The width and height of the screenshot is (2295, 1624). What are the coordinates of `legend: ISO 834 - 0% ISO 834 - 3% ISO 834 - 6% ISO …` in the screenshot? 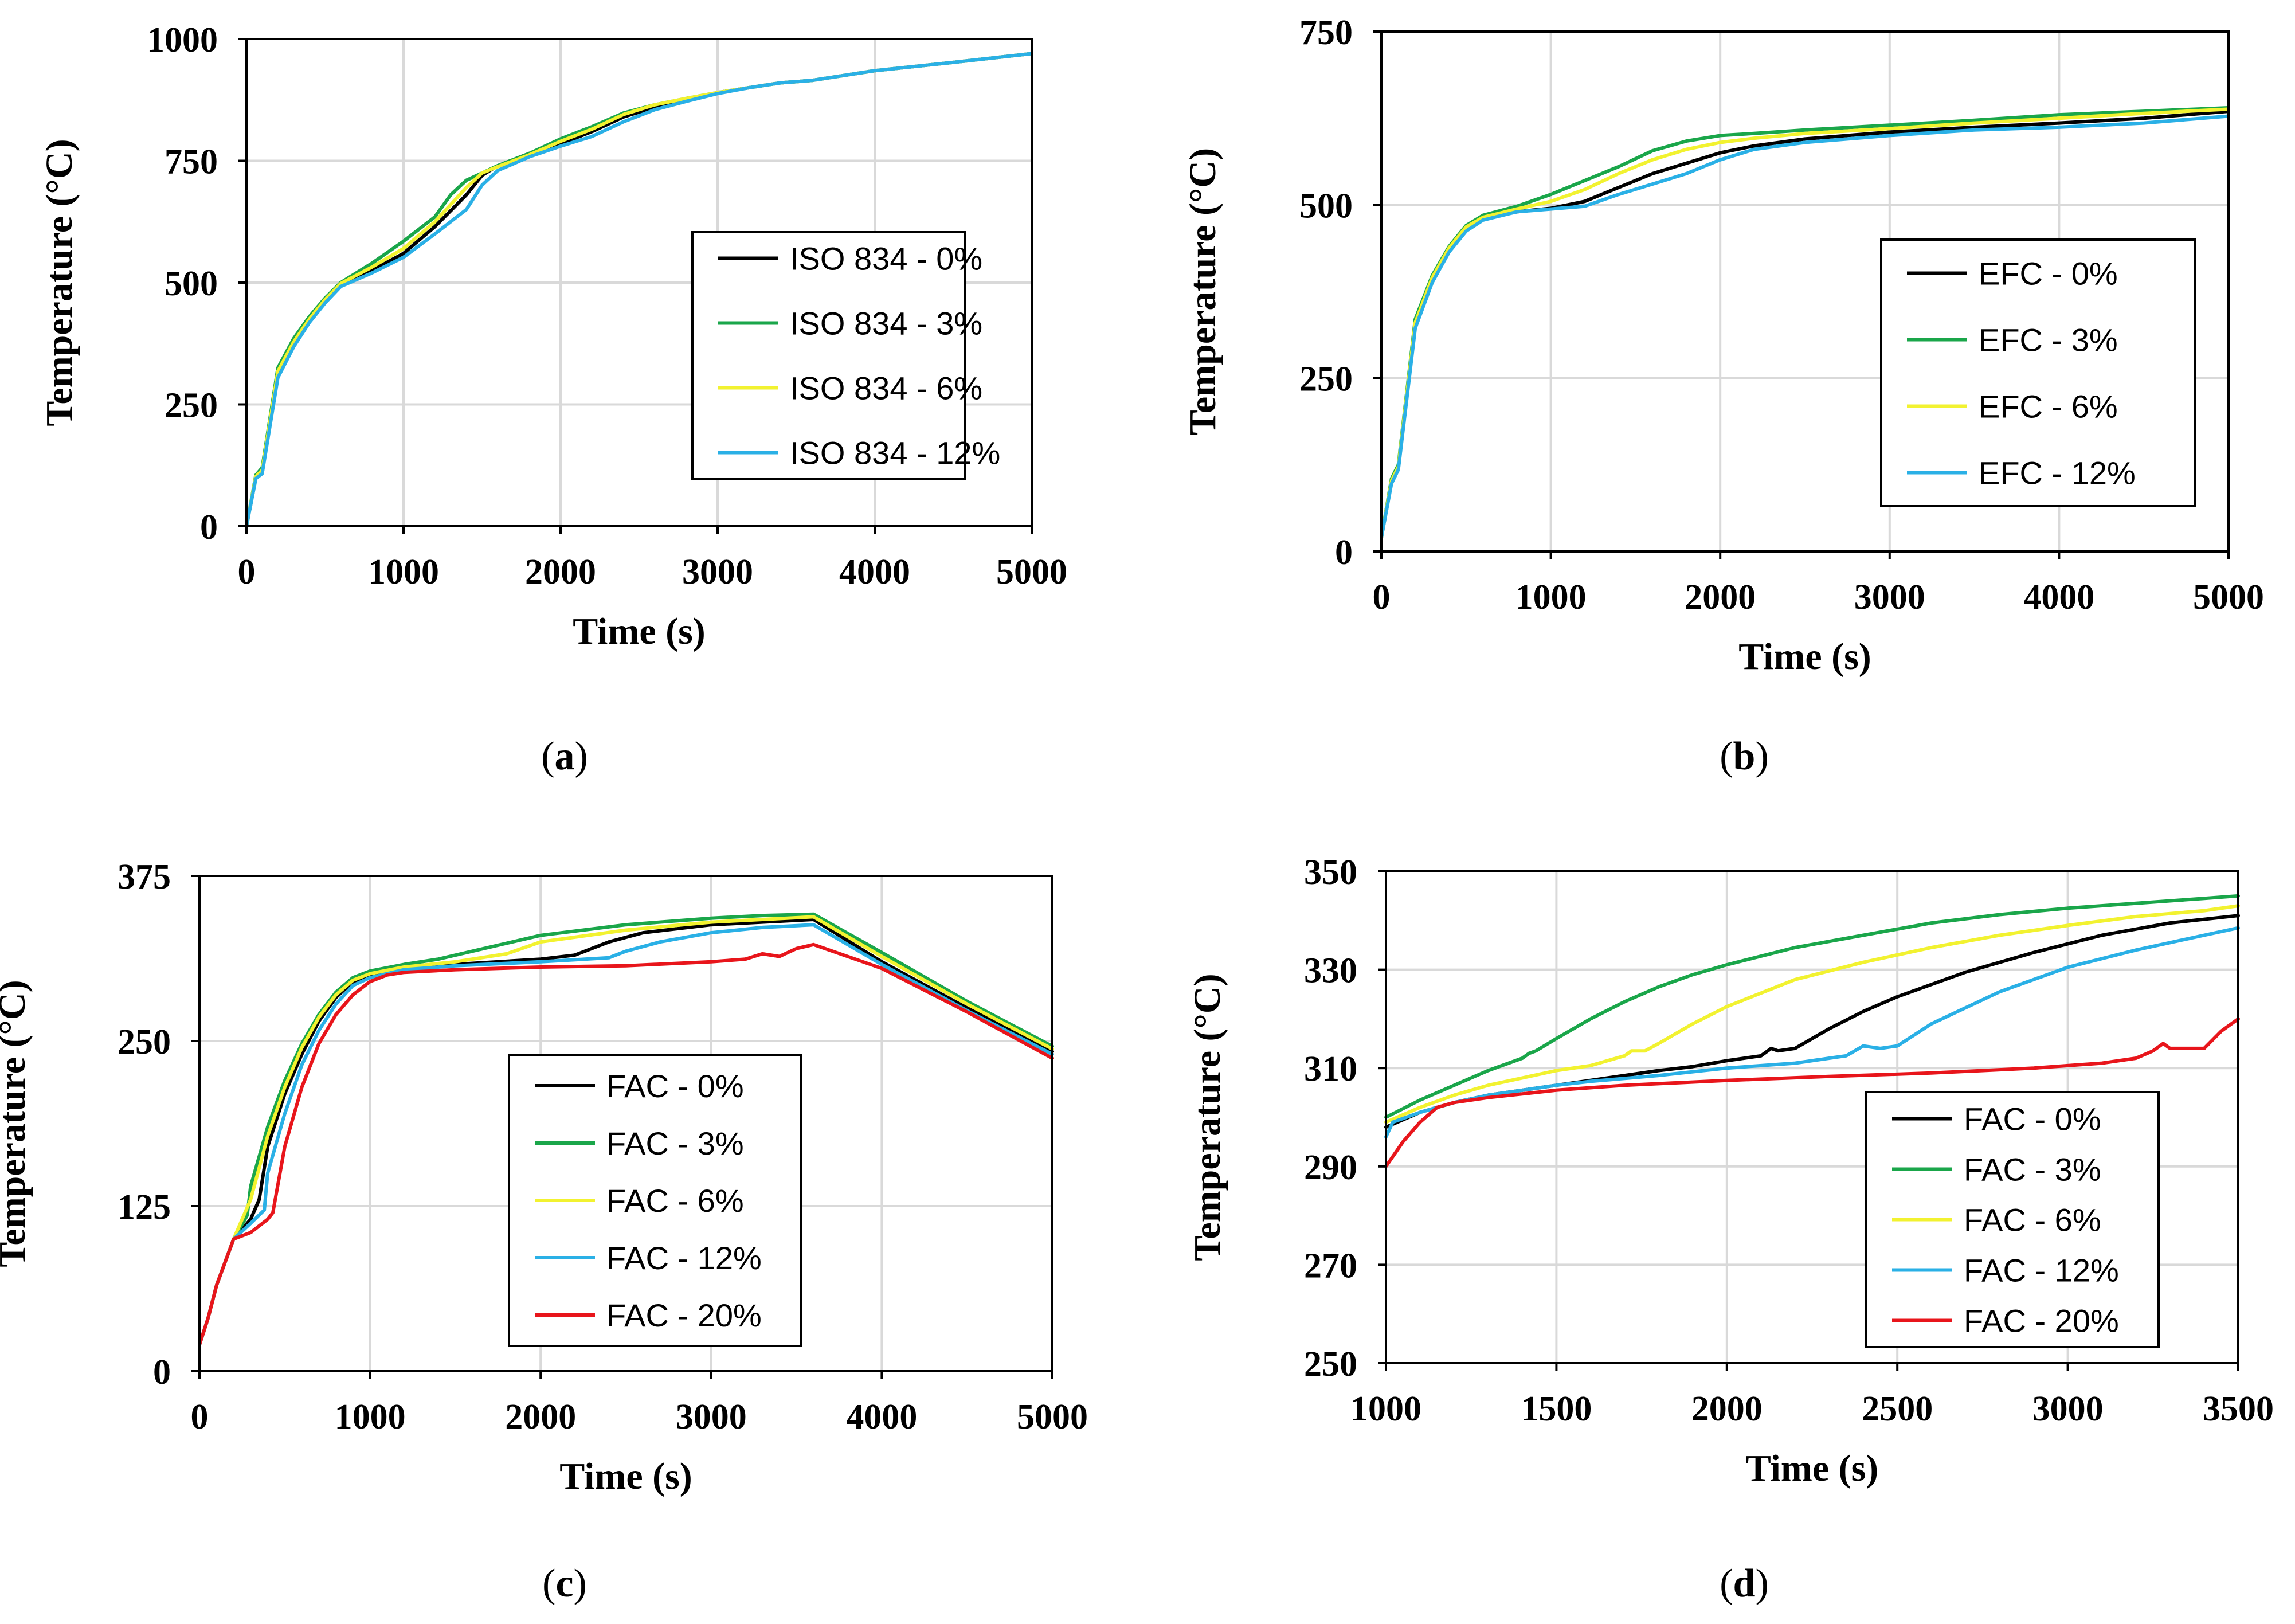 It's located at (845, 355).